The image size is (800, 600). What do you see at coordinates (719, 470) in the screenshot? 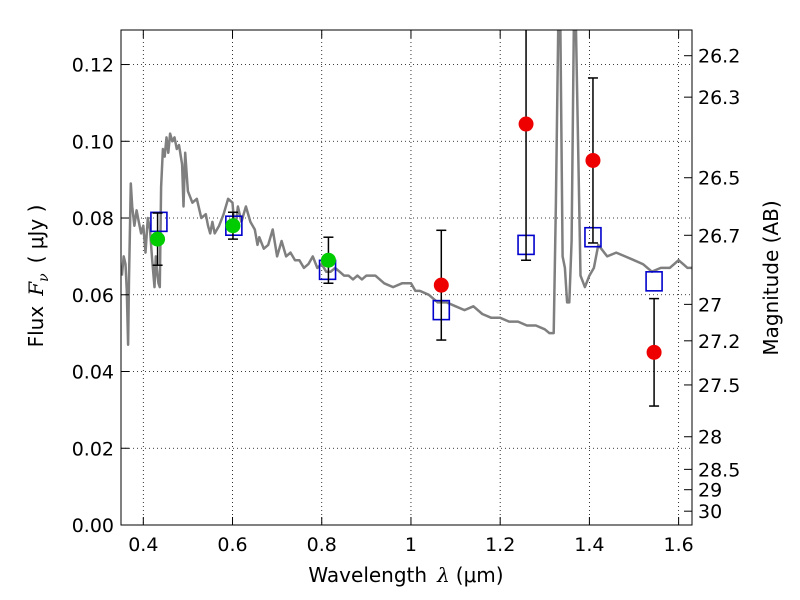
I see `y2-tick-label: 28.5` at bounding box center [719, 470].